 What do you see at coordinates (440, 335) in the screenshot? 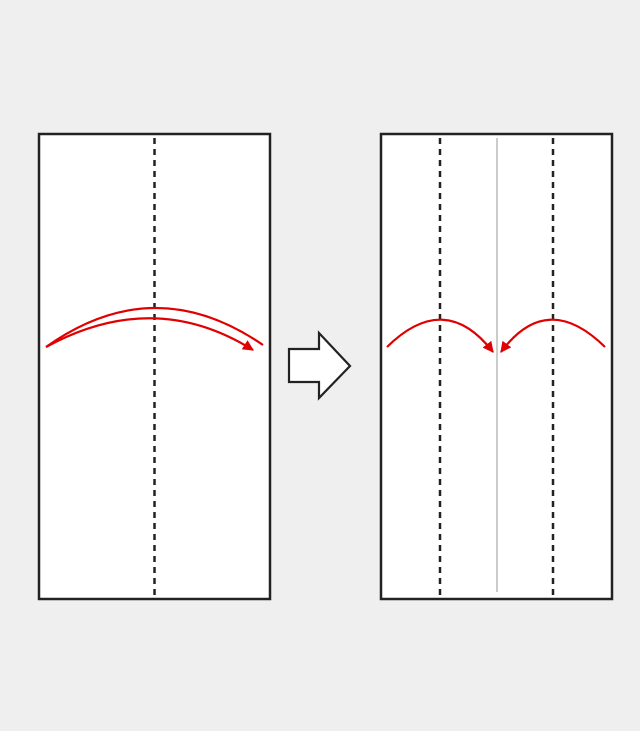
I see `step-2-left-fold-arrow` at bounding box center [440, 335].